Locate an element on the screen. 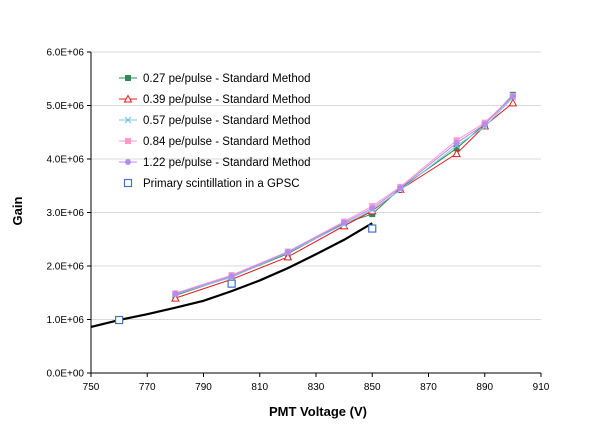 This screenshot has height=434, width=592. x-tick-label: 850 is located at coordinates (372, 387).